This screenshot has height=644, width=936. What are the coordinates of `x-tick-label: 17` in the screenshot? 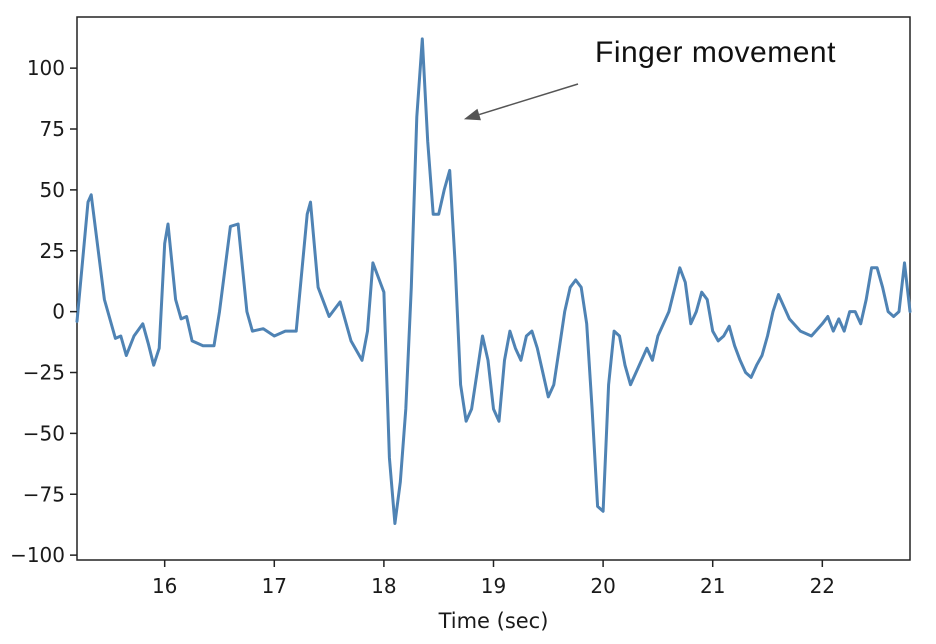 It's located at (274, 586).